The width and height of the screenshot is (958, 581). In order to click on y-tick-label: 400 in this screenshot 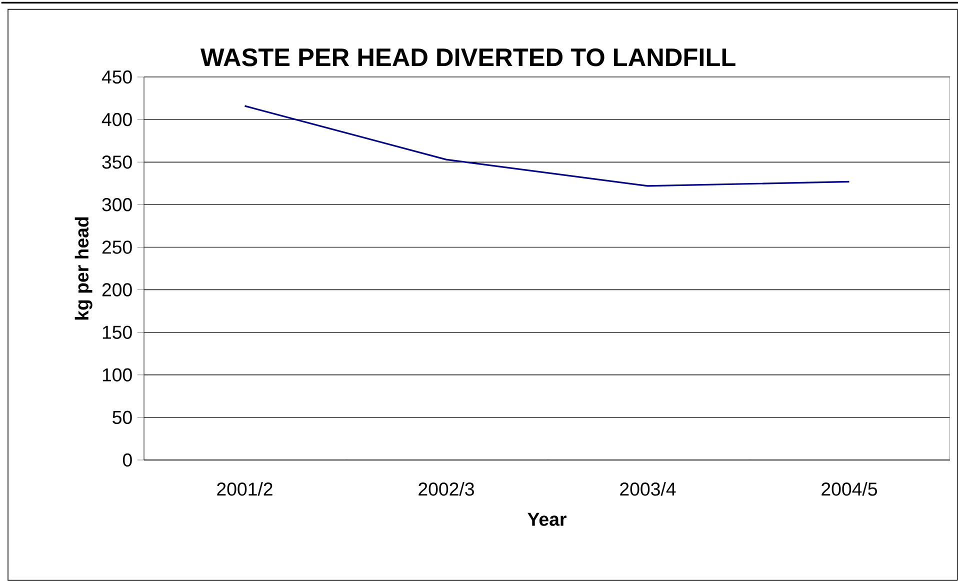, I will do `click(117, 119)`.